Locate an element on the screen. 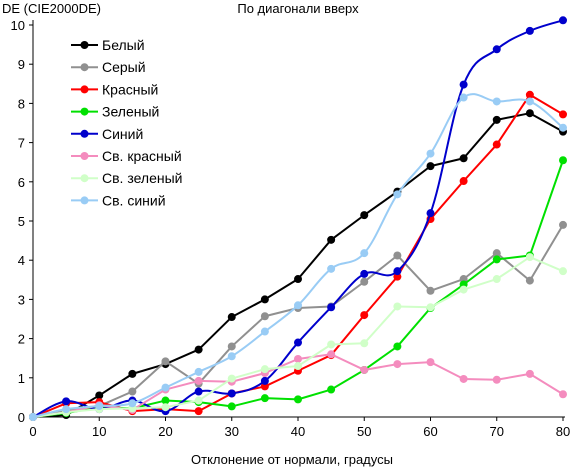  legend-item: Св. синий is located at coordinates (118, 200).